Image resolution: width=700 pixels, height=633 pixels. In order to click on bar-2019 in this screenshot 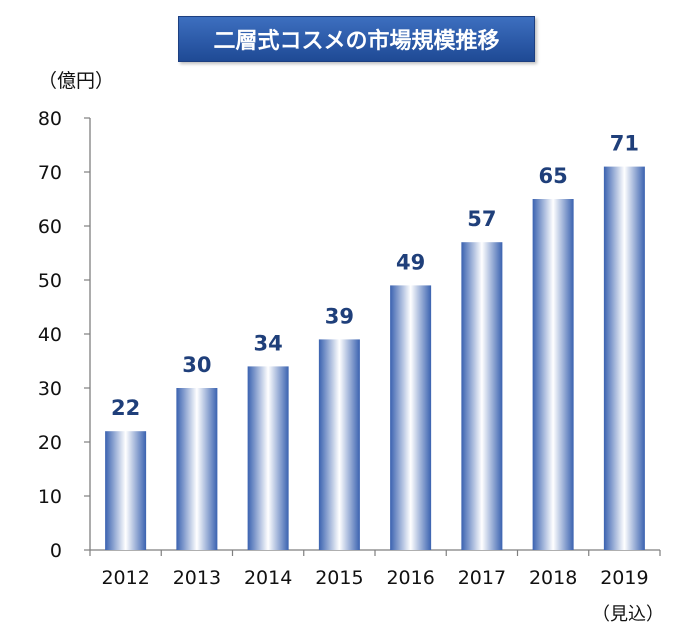, I will do `click(624, 358)`.